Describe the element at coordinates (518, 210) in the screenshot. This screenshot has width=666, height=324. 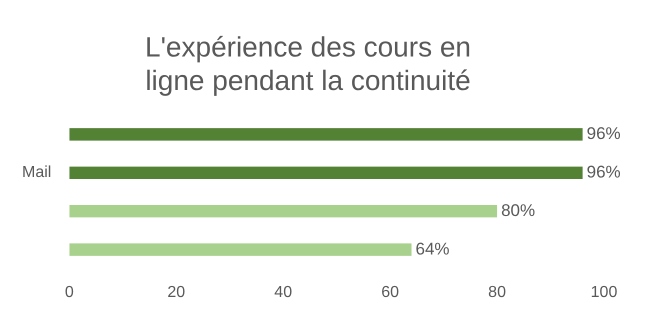
I see `data-label: 80%` at that location.